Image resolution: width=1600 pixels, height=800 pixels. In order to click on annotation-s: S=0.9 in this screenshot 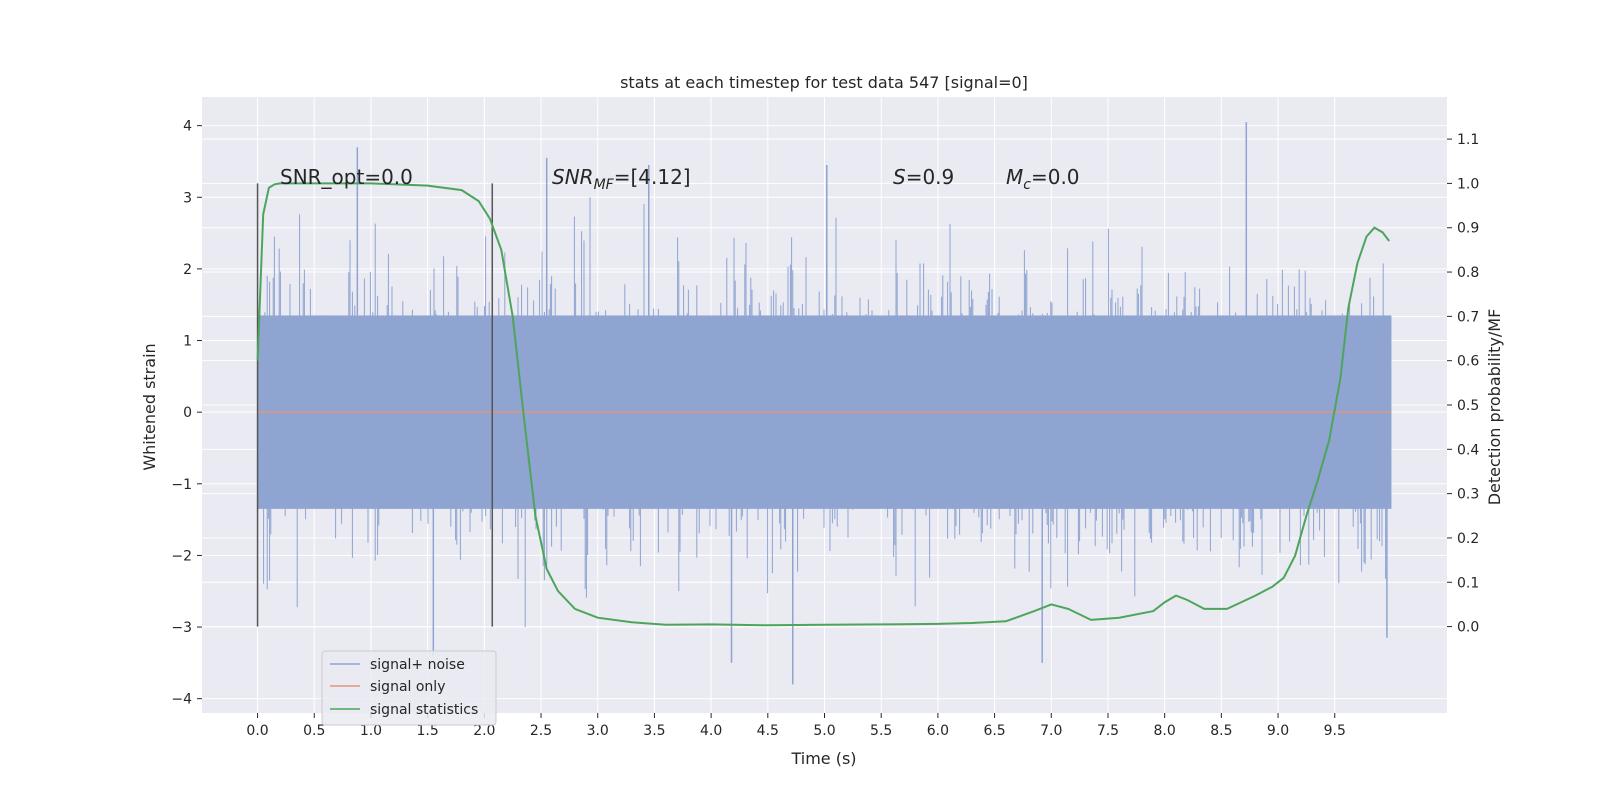, I will do `click(923, 177)`.